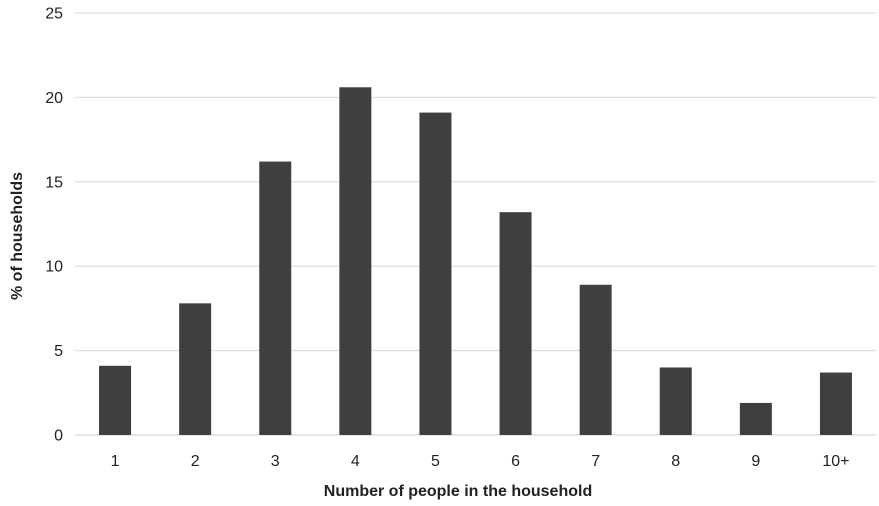  Describe the element at coordinates (54, 14) in the screenshot. I see `y-tick-label: 25` at that location.